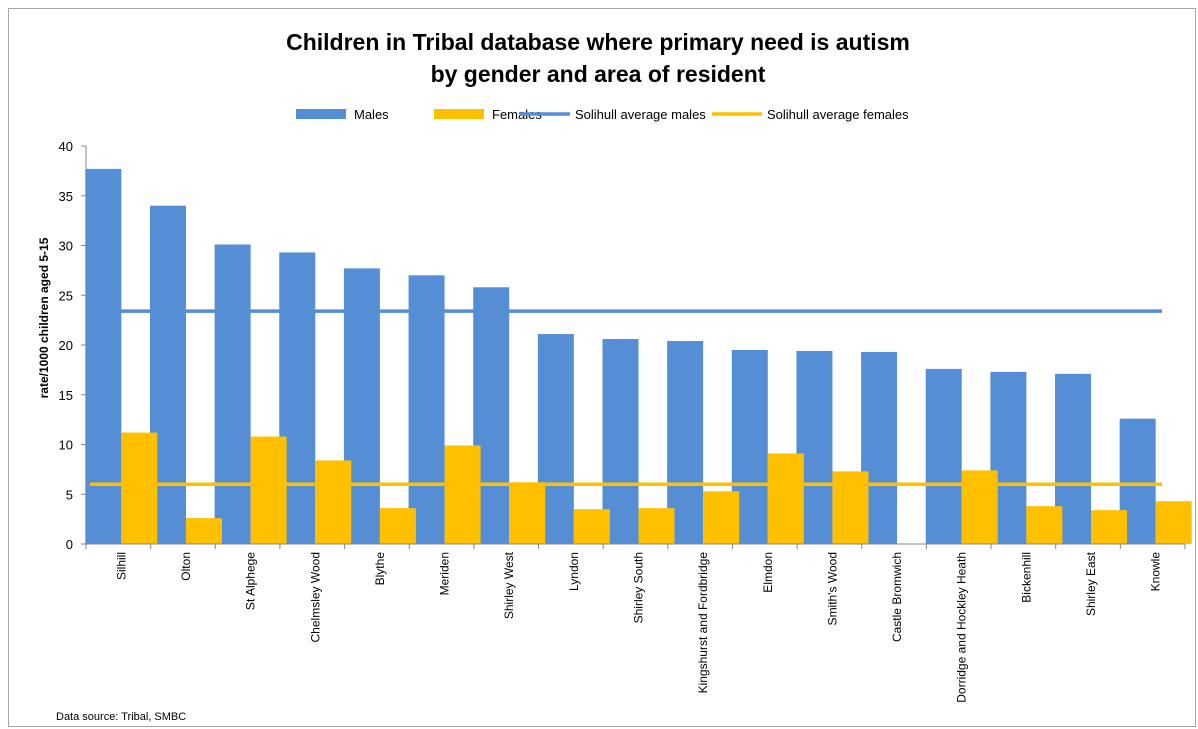  What do you see at coordinates (315, 597) in the screenshot?
I see `category-label: Chelmsley Wood` at bounding box center [315, 597].